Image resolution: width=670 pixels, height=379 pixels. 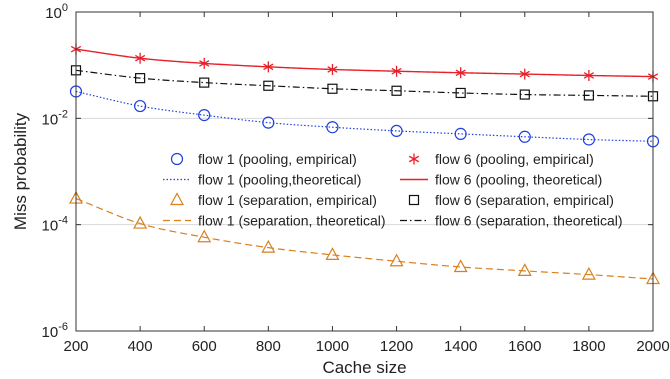 I want to click on legend-item: flow 6 (pooling, theoretical), so click(x=501, y=180).